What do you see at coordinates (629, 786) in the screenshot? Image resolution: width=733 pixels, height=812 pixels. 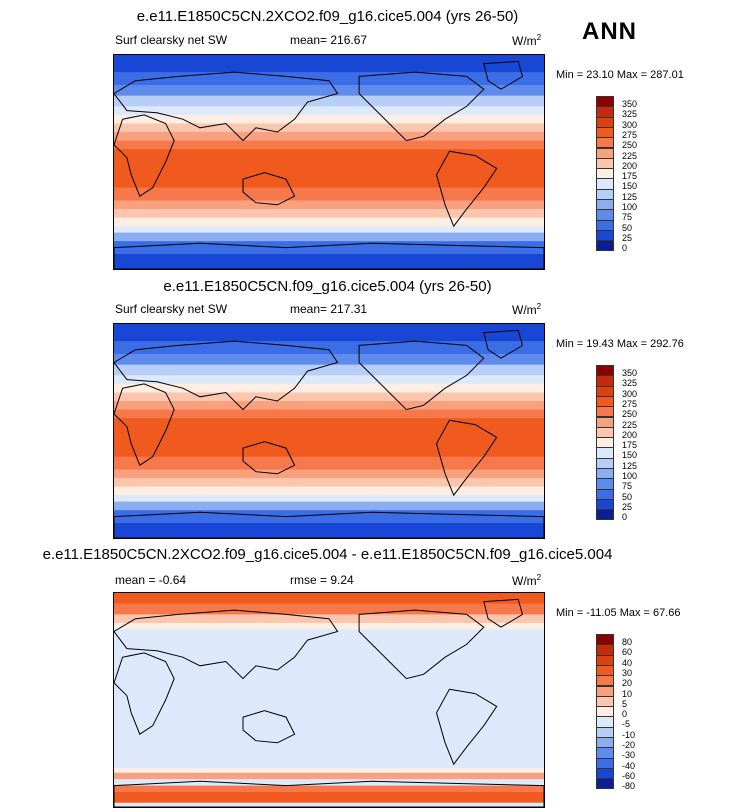 I see `colorbar-level-label: -80` at bounding box center [629, 786].